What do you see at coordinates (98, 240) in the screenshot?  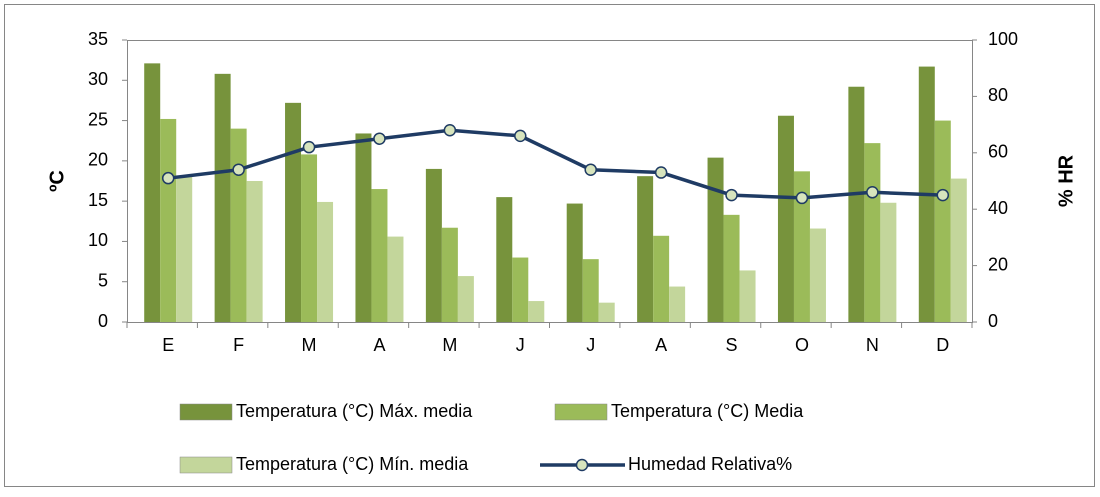 I see `y-tick-label: 10` at bounding box center [98, 240].